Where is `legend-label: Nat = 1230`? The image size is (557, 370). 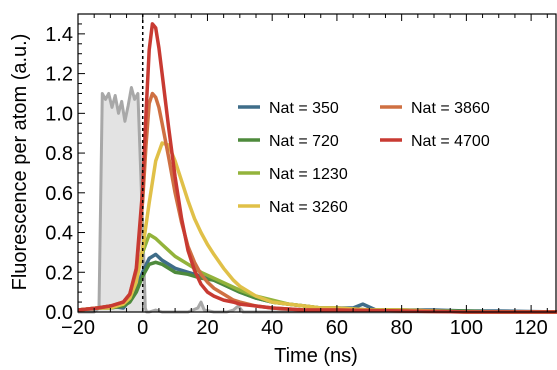
legend-label: Nat = 1230 is located at coordinates (308, 174).